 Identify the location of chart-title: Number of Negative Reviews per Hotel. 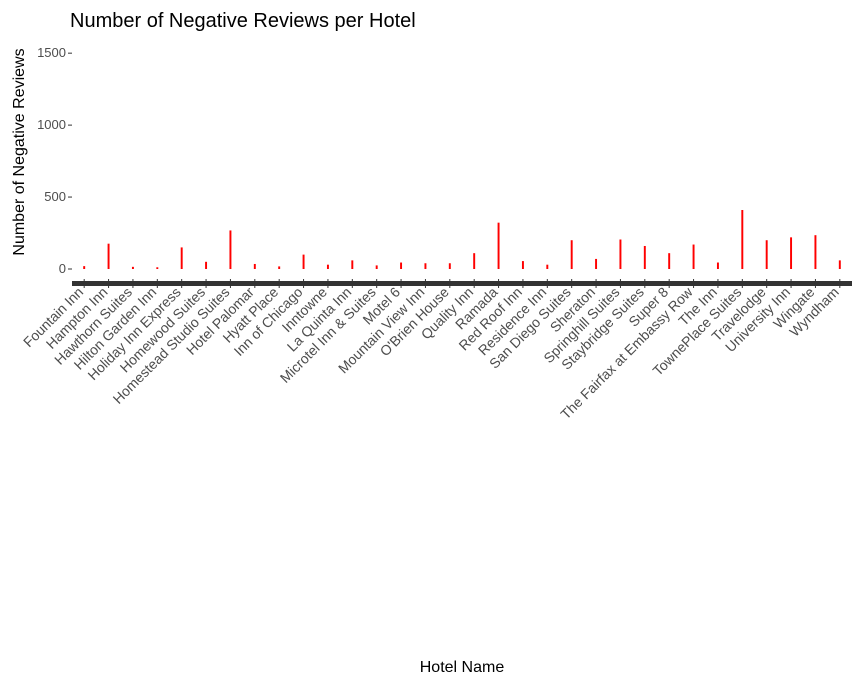
(243, 21).